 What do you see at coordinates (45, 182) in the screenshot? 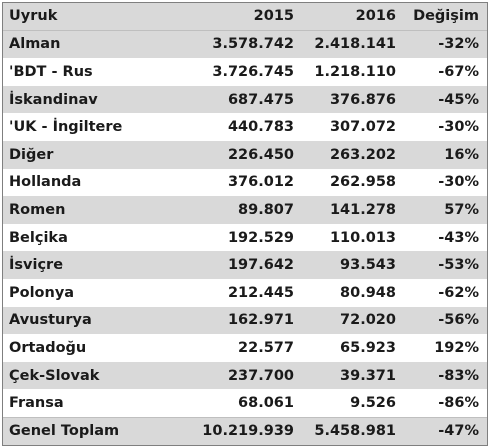
I see `row-nationality: Hollanda` at bounding box center [45, 182].